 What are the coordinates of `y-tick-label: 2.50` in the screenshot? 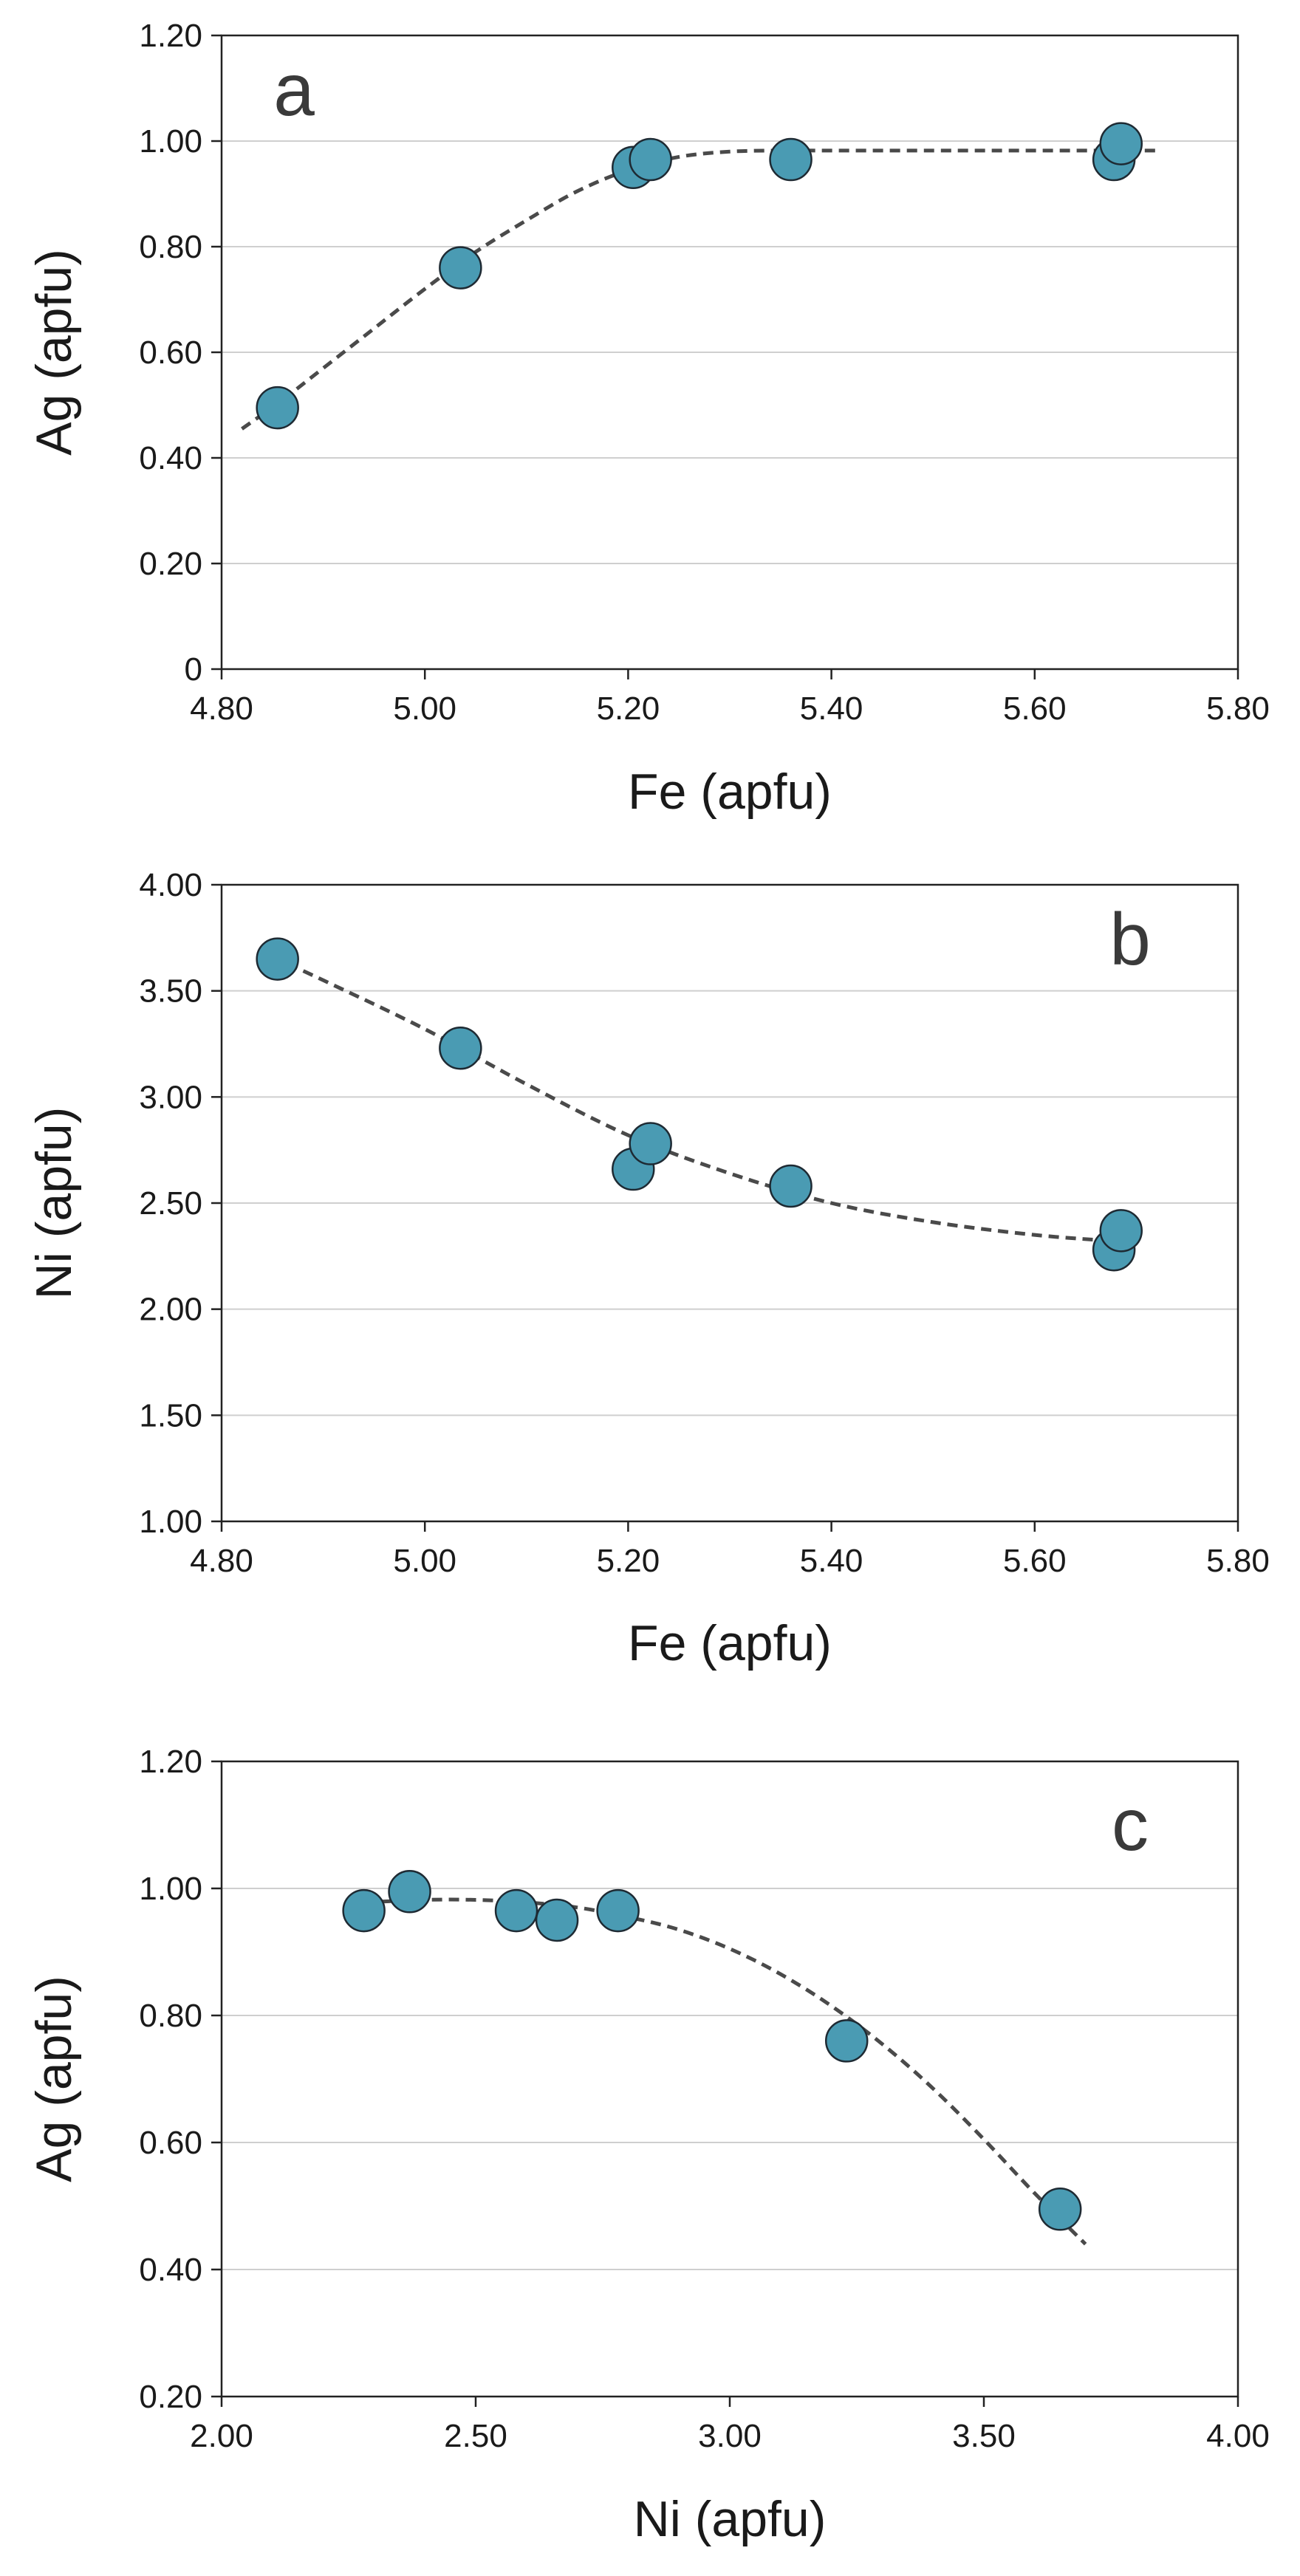 It's located at (171, 1203).